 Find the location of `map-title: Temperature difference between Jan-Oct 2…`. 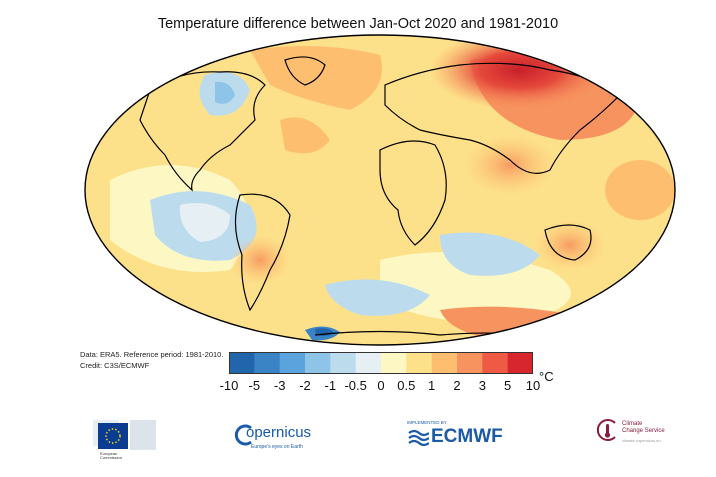

map-title: Temperature difference between Jan-Oct 2… is located at coordinates (358, 24).